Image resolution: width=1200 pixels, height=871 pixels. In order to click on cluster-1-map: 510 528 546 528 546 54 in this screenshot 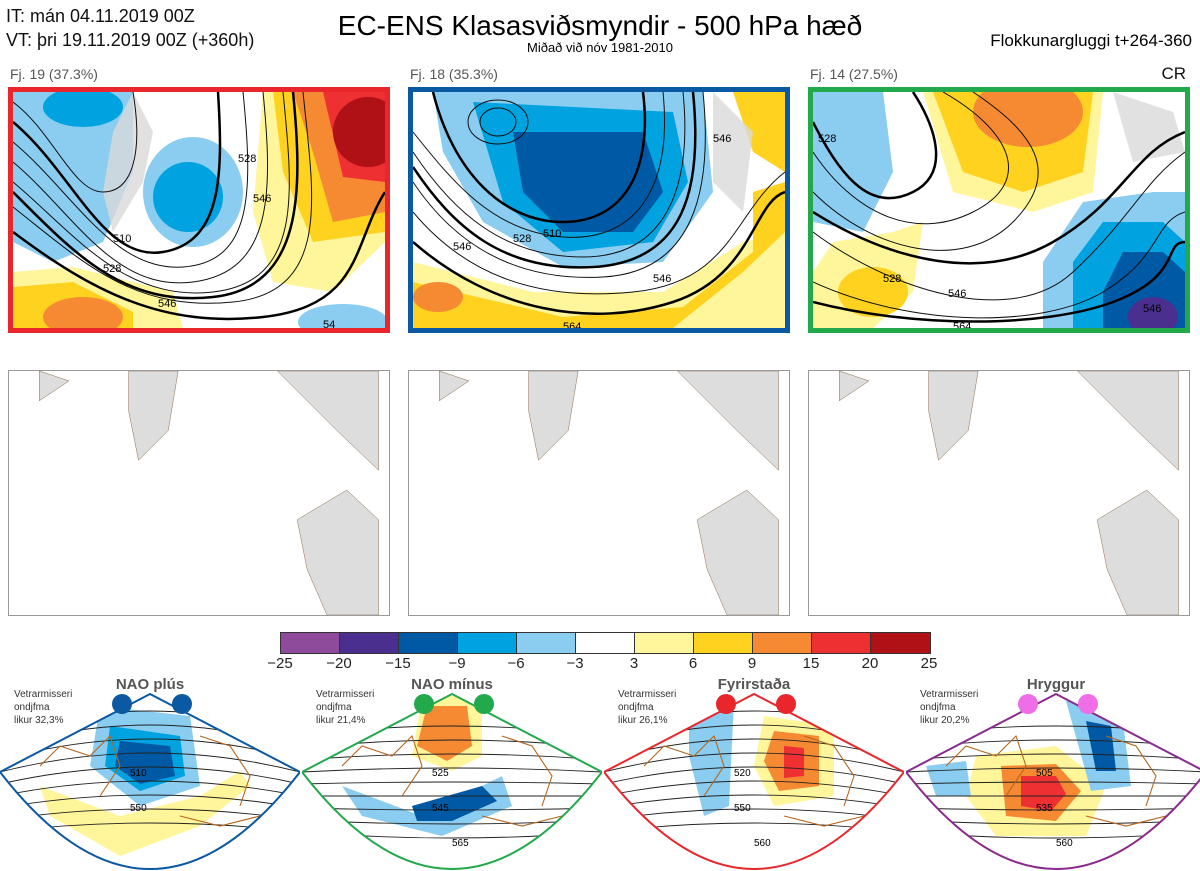, I will do `click(199, 210)`.